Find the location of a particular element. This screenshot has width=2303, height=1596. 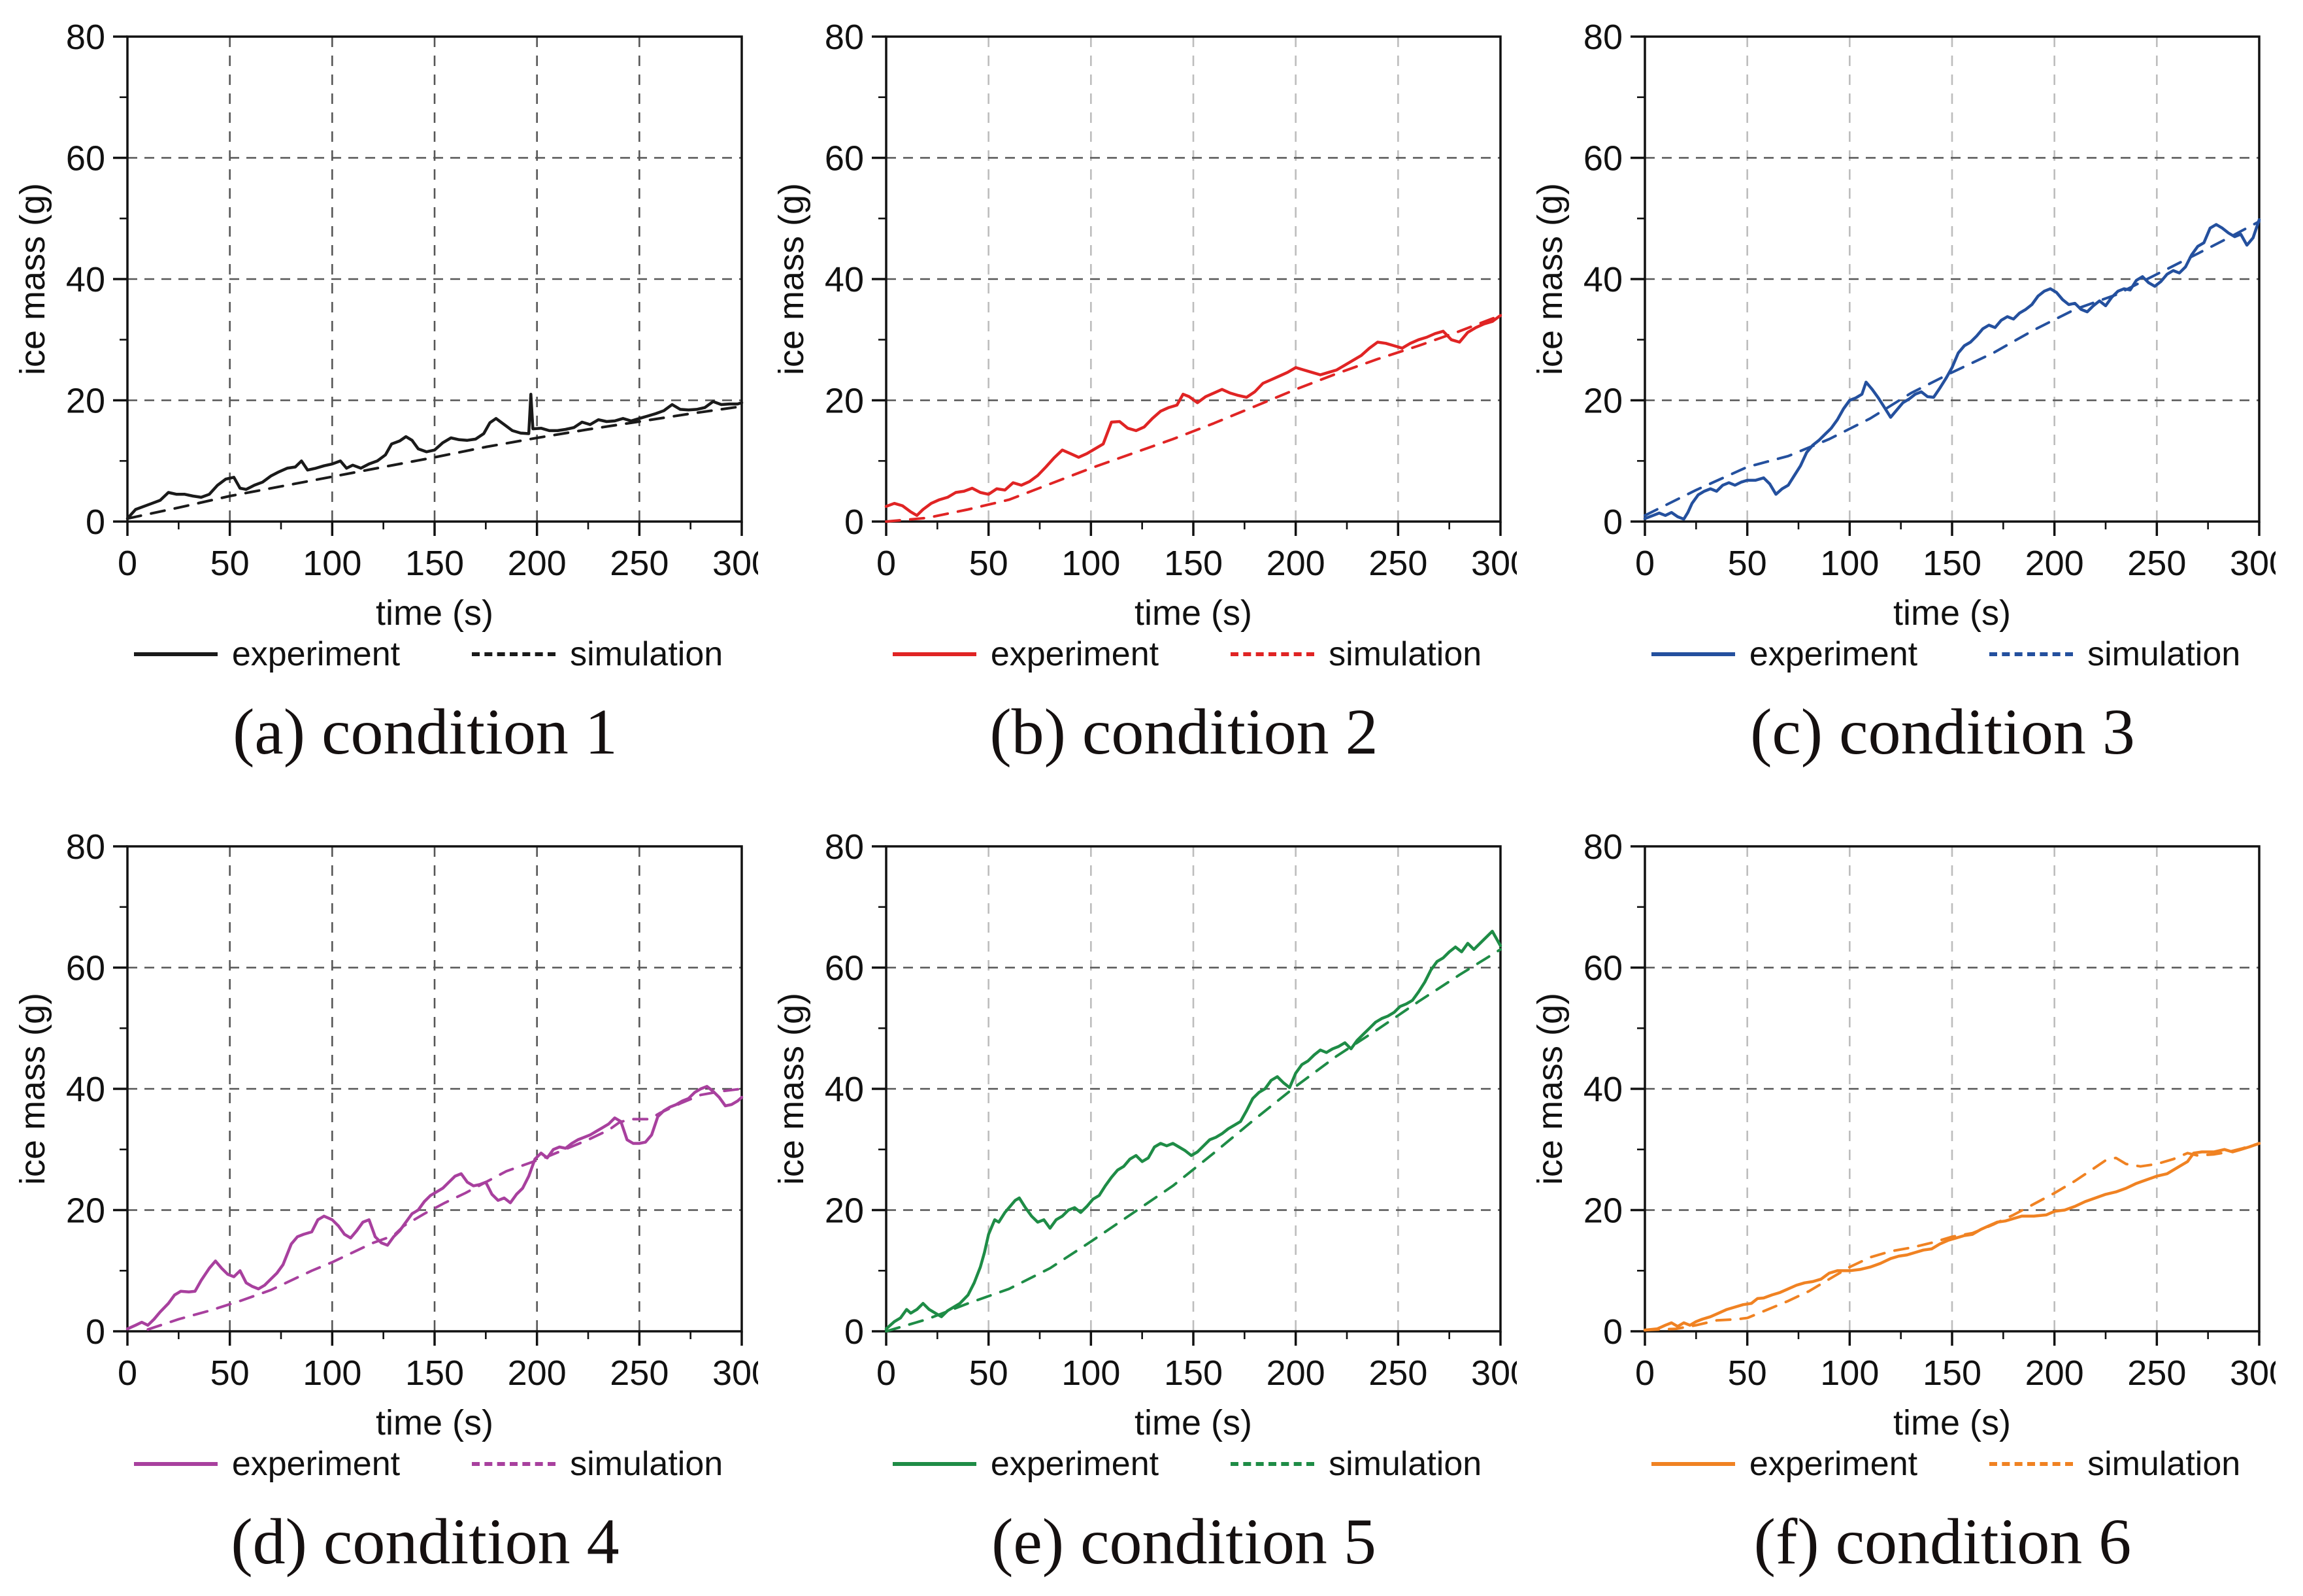

legend-condition-1: experiment simulation is located at coordinates (386, 654).